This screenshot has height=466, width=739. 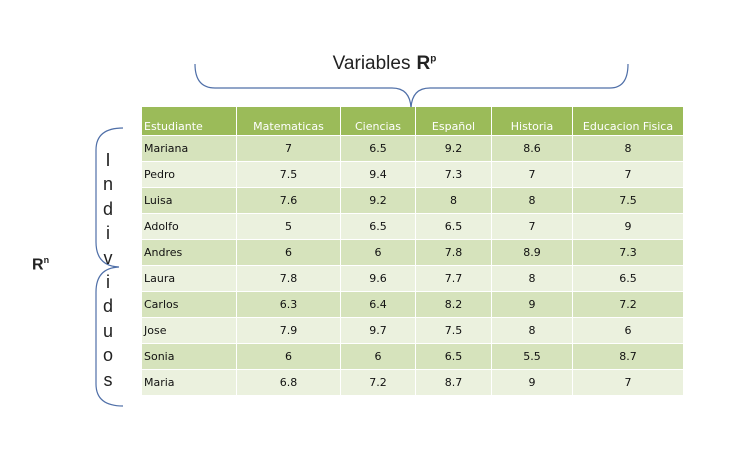 What do you see at coordinates (433, 59) in the screenshot?
I see `variables-exponent: p` at bounding box center [433, 59].